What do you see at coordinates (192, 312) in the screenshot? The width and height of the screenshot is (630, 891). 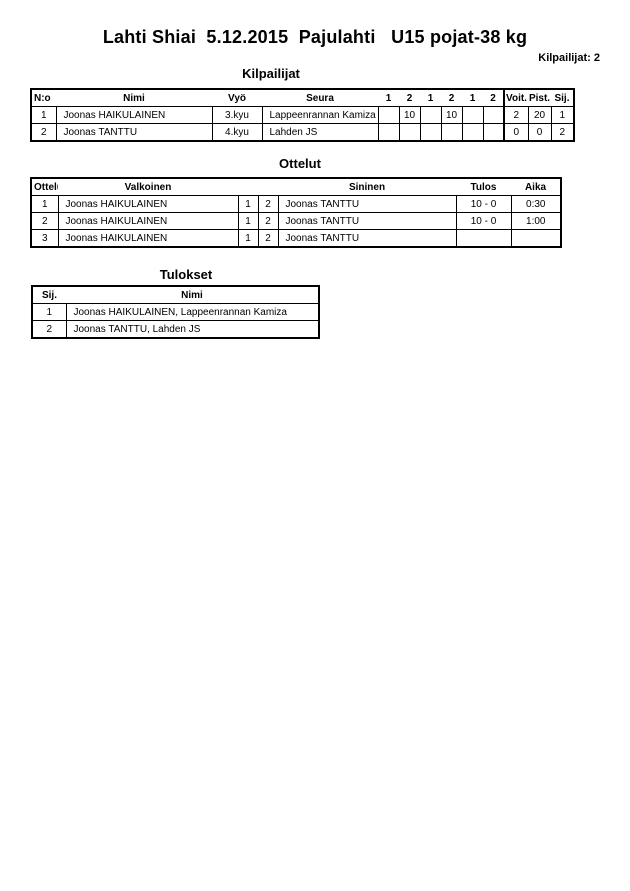 I see `result-name: Joonas HAIKULAINEN, Lappeenrannan Kamiza` at bounding box center [192, 312].